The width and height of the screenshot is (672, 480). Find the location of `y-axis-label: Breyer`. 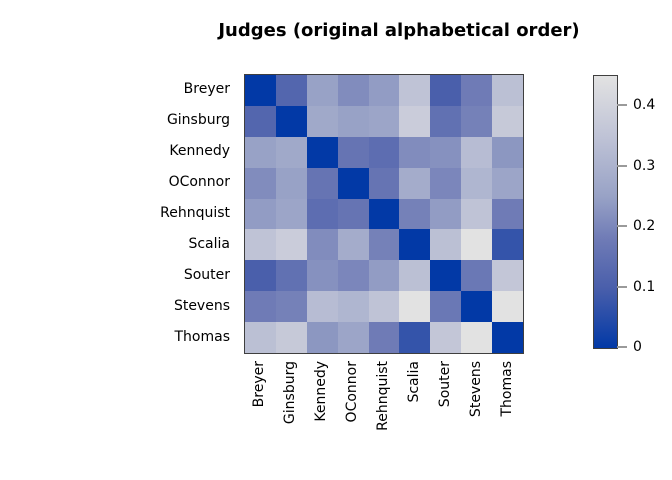

y-axis-label: Breyer is located at coordinates (206, 89).